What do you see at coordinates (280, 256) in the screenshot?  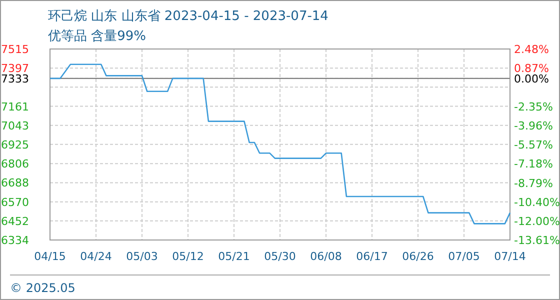 I see `x-tick-label: 05/30` at bounding box center [280, 256].